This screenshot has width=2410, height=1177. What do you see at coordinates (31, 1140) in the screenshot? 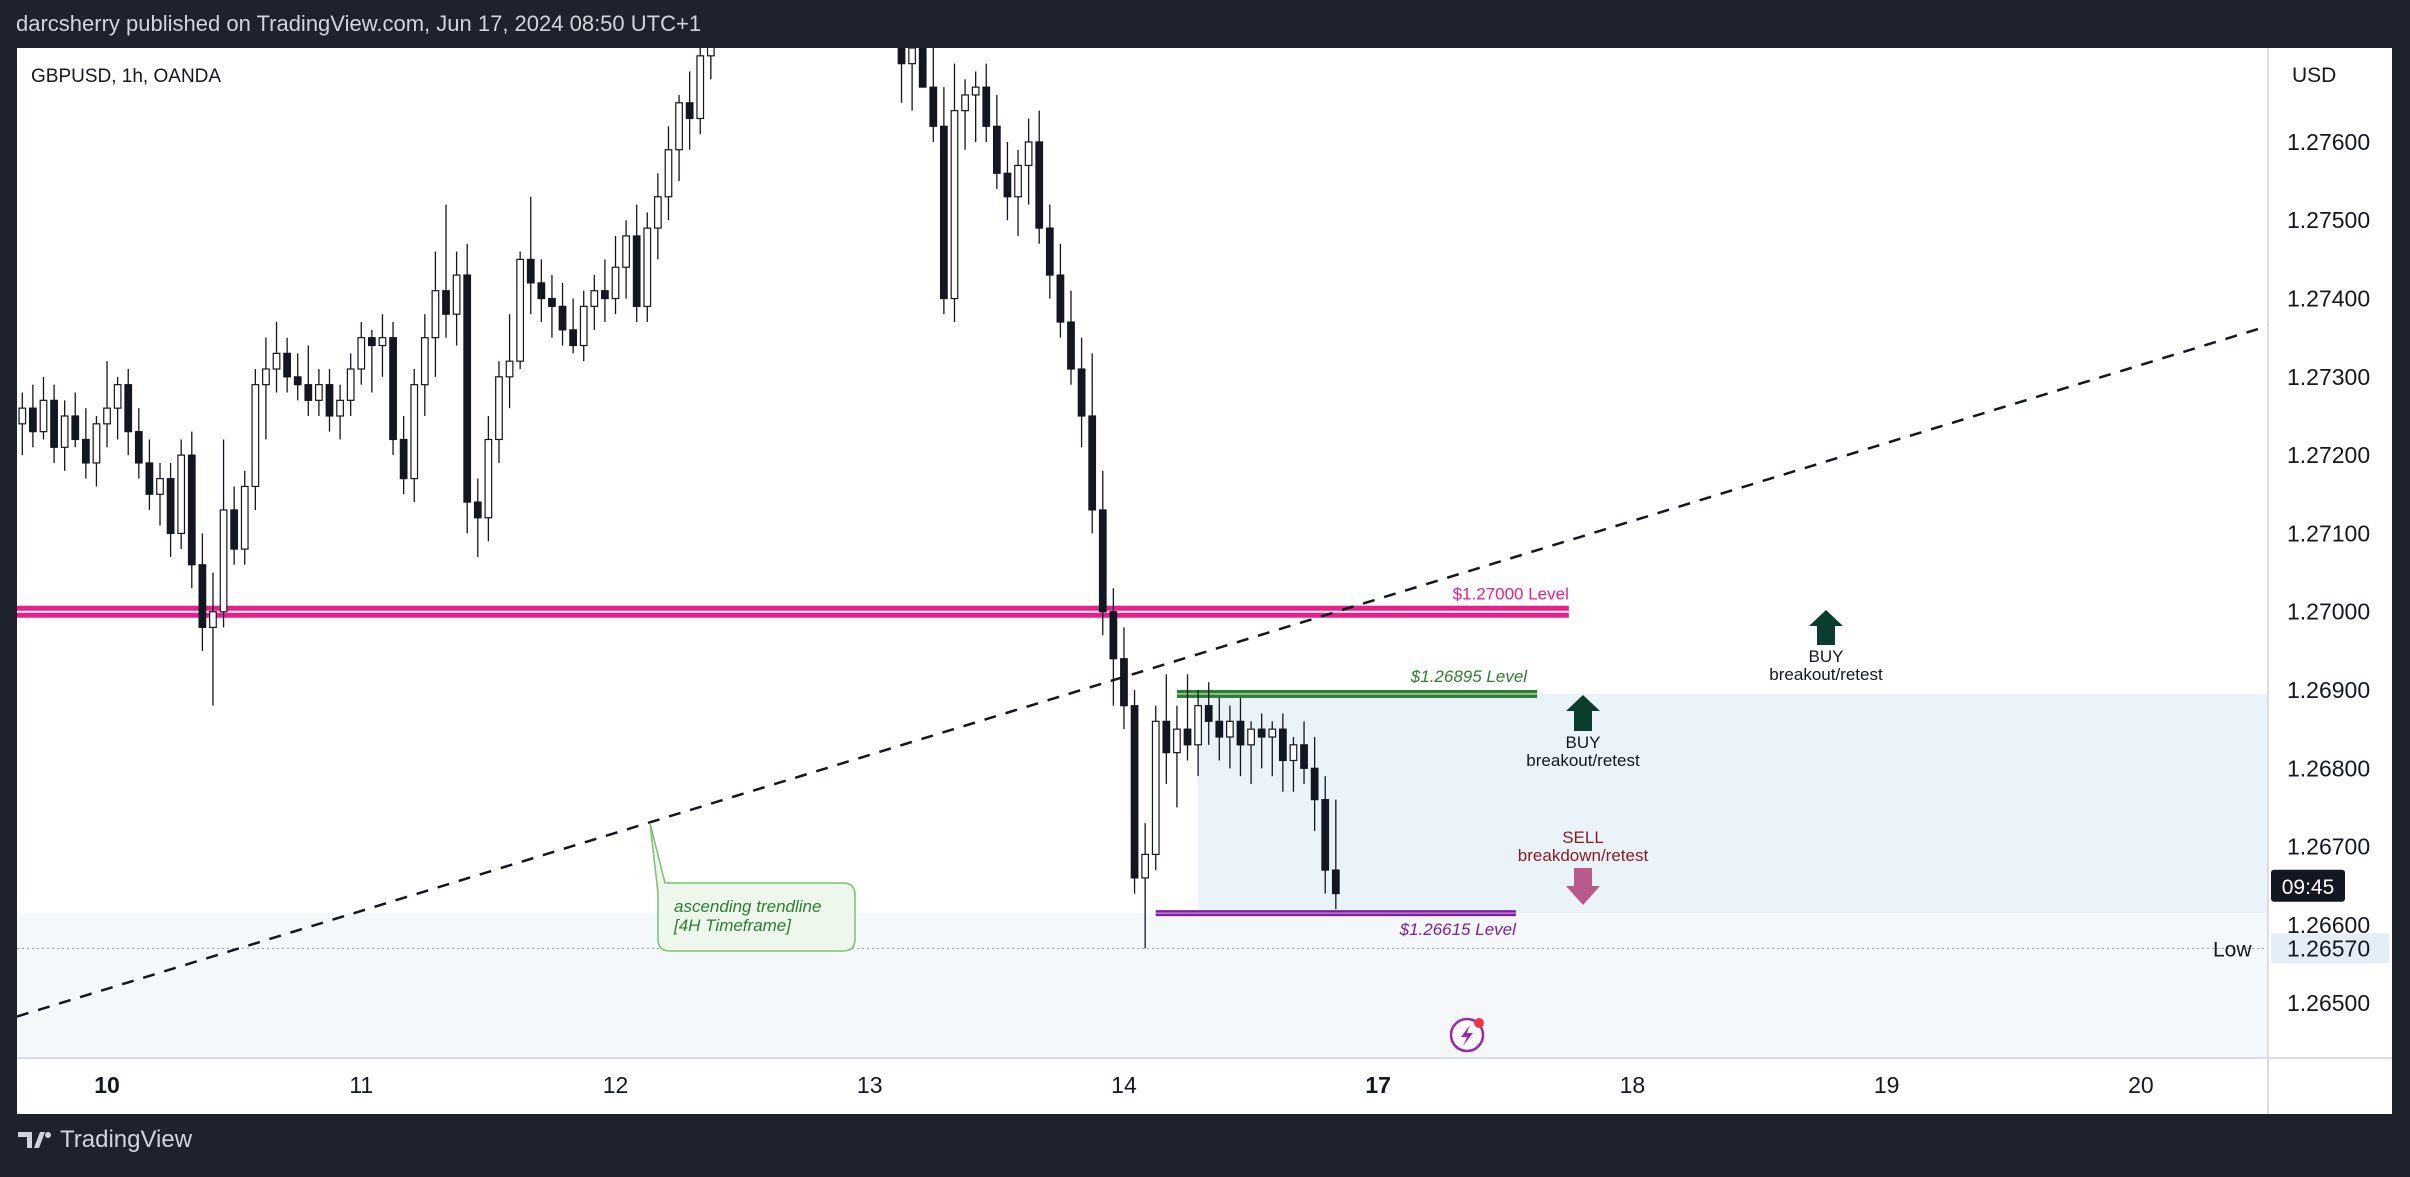
I see `tradingview-logo-shape` at bounding box center [31, 1140].